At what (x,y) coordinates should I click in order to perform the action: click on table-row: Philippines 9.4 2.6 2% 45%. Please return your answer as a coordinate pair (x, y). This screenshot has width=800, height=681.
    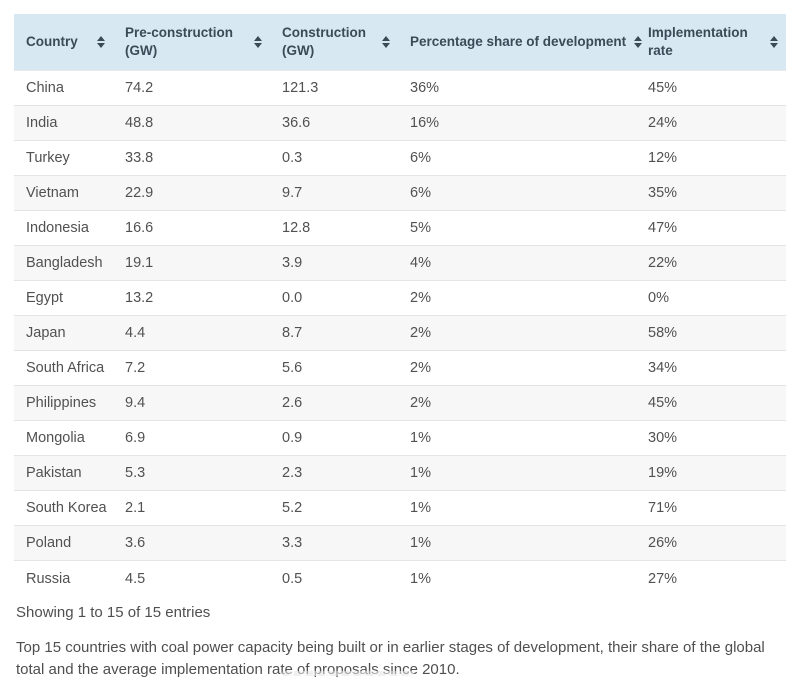
    Looking at the image, I should click on (400, 403).